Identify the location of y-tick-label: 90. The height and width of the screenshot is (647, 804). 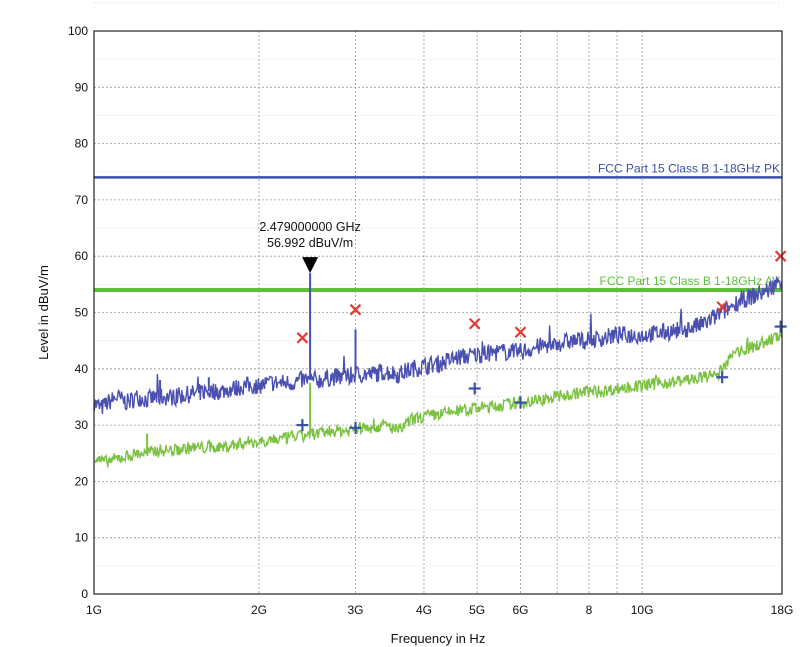
(82, 87).